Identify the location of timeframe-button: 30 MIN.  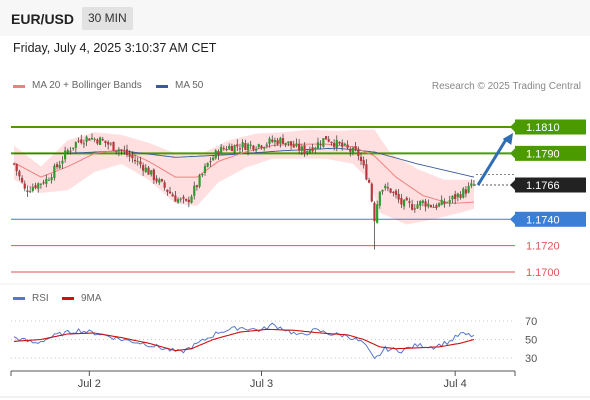
(107, 18).